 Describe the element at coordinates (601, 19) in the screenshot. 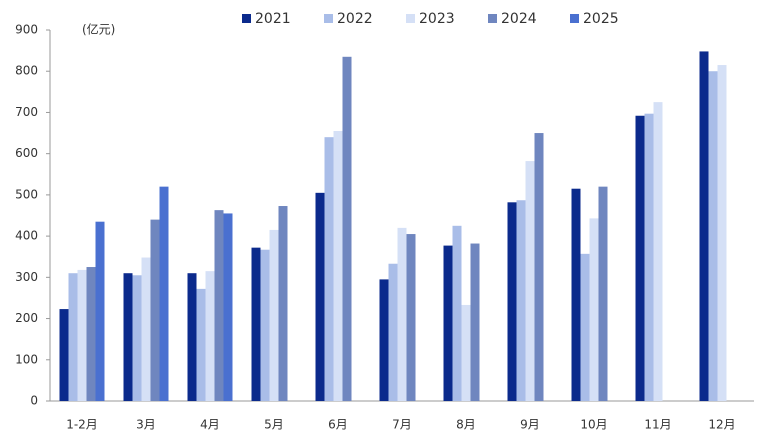

I see `legend-label: 2025` at that location.